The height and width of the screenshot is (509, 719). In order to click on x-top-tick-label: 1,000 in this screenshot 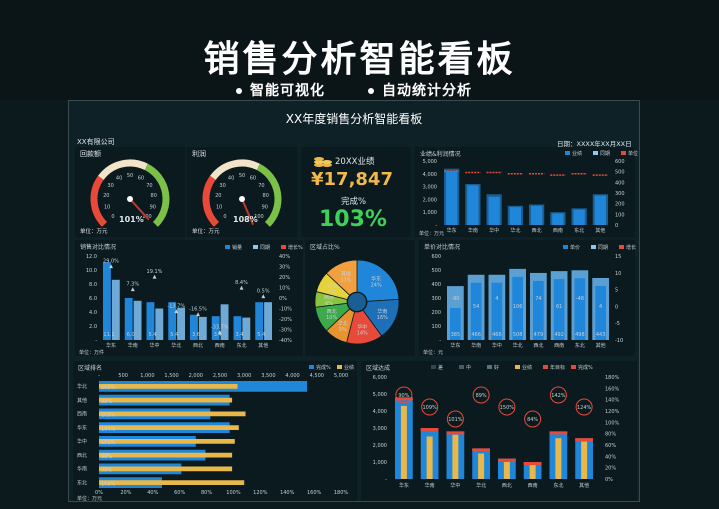, I will do `click(147, 376)`.